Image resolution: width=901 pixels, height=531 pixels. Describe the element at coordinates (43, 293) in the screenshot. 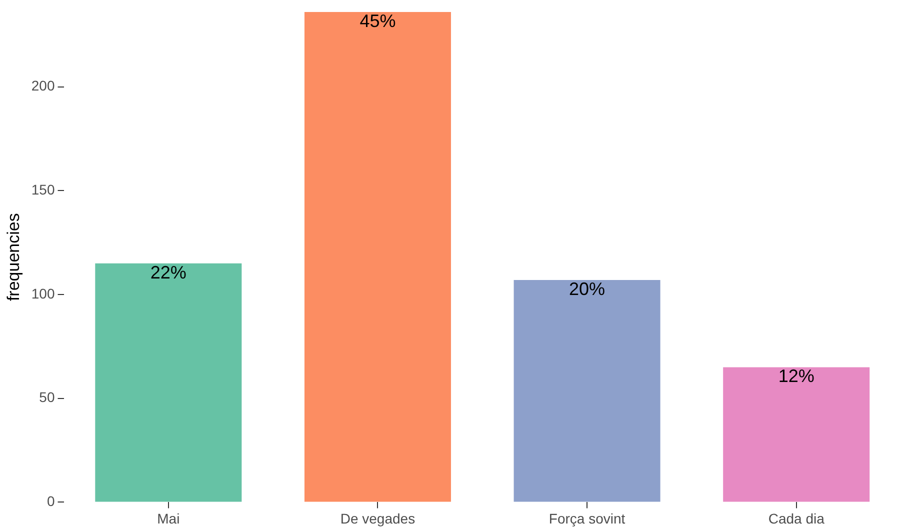

I see `y-tick-label: 100` at that location.